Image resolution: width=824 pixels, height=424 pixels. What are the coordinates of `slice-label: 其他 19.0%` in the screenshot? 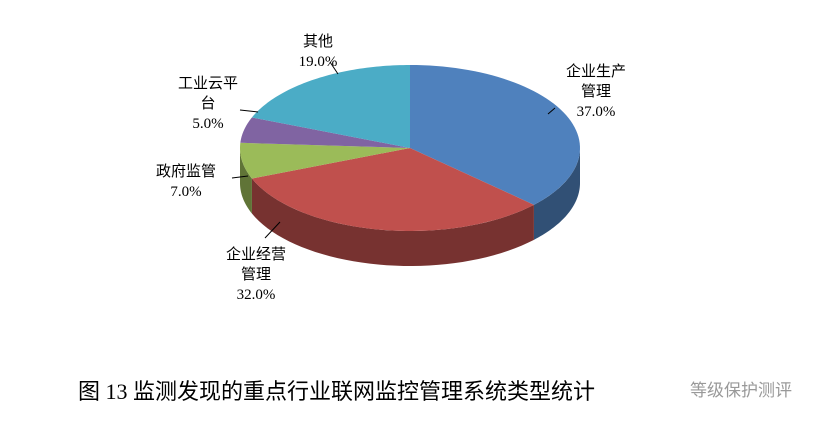 It's located at (318, 52).